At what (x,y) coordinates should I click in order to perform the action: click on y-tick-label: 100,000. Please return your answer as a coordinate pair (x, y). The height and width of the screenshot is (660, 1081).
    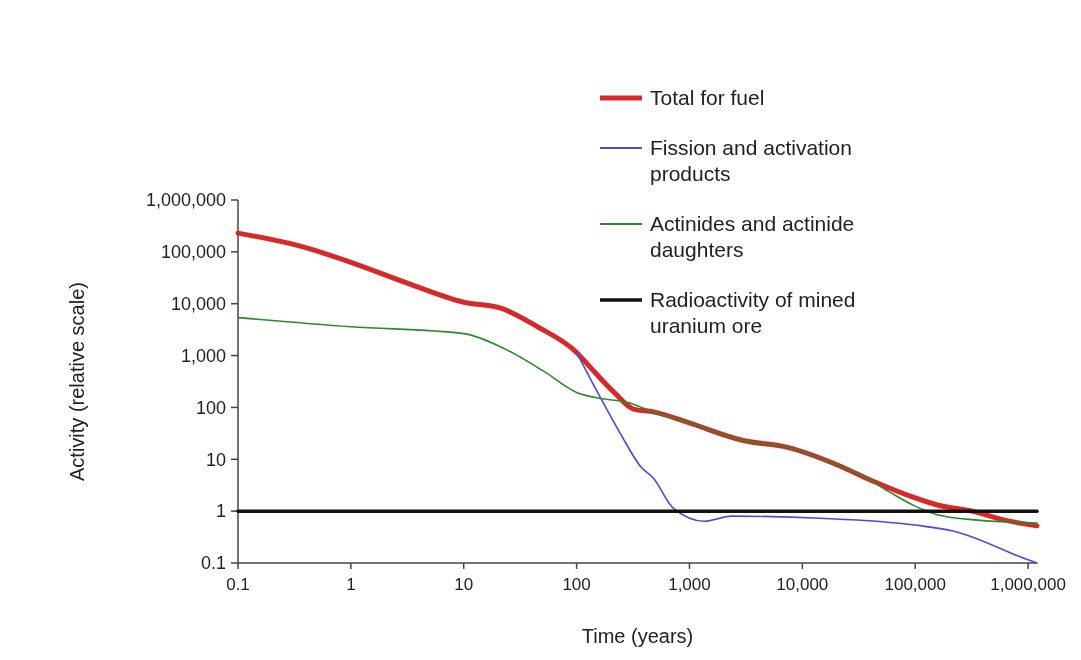
    Looking at the image, I should click on (193, 252).